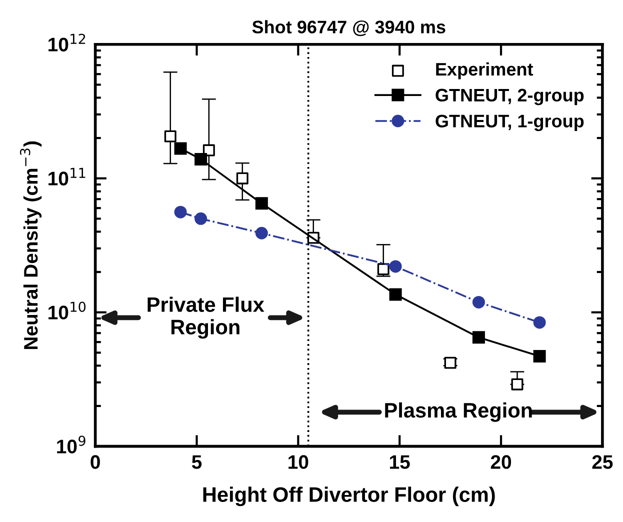 This screenshot has width=623, height=522. What do you see at coordinates (67, 311) in the screenshot?
I see `y-tick-label: 10$^{10}$` at bounding box center [67, 311].